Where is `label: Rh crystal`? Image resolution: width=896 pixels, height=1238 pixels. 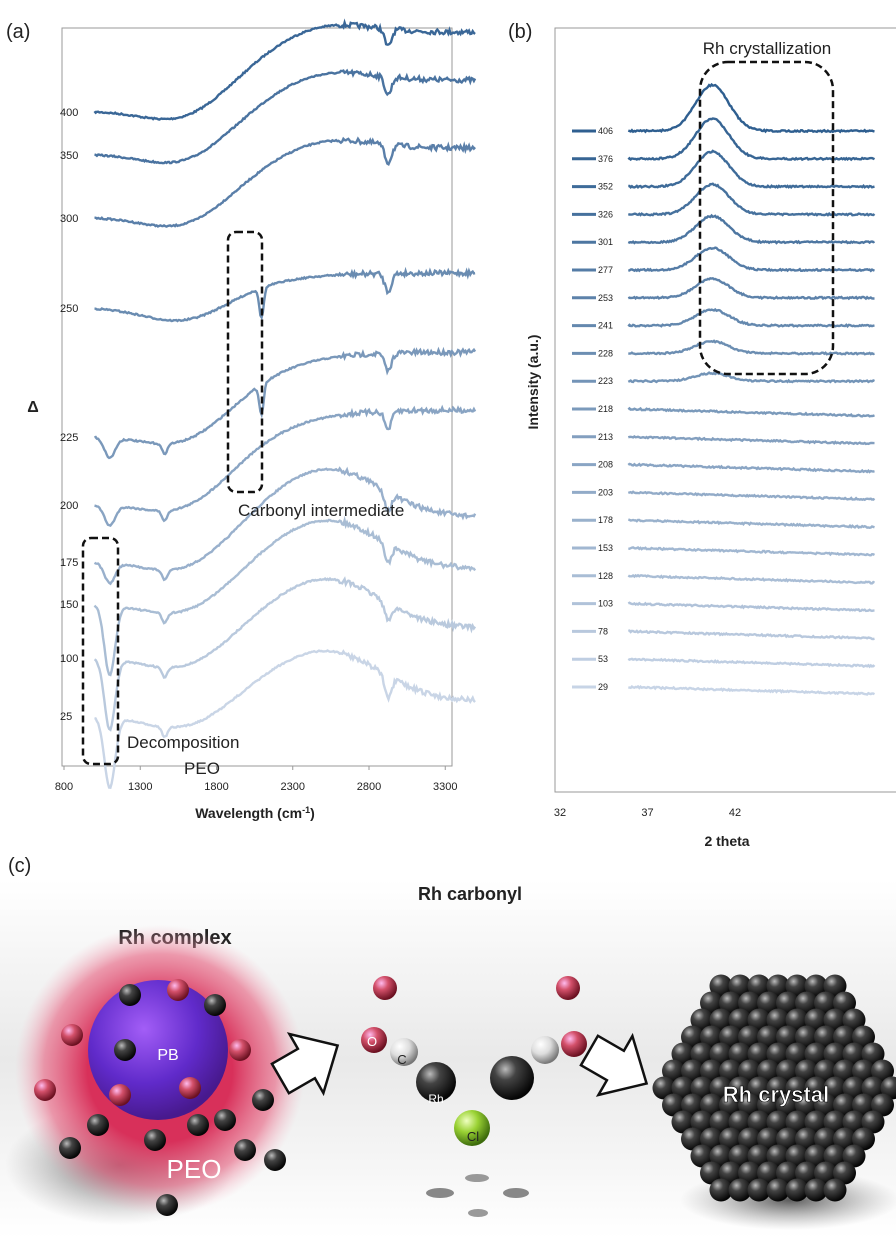 label: Rh crystal is located at coordinates (776, 1094).